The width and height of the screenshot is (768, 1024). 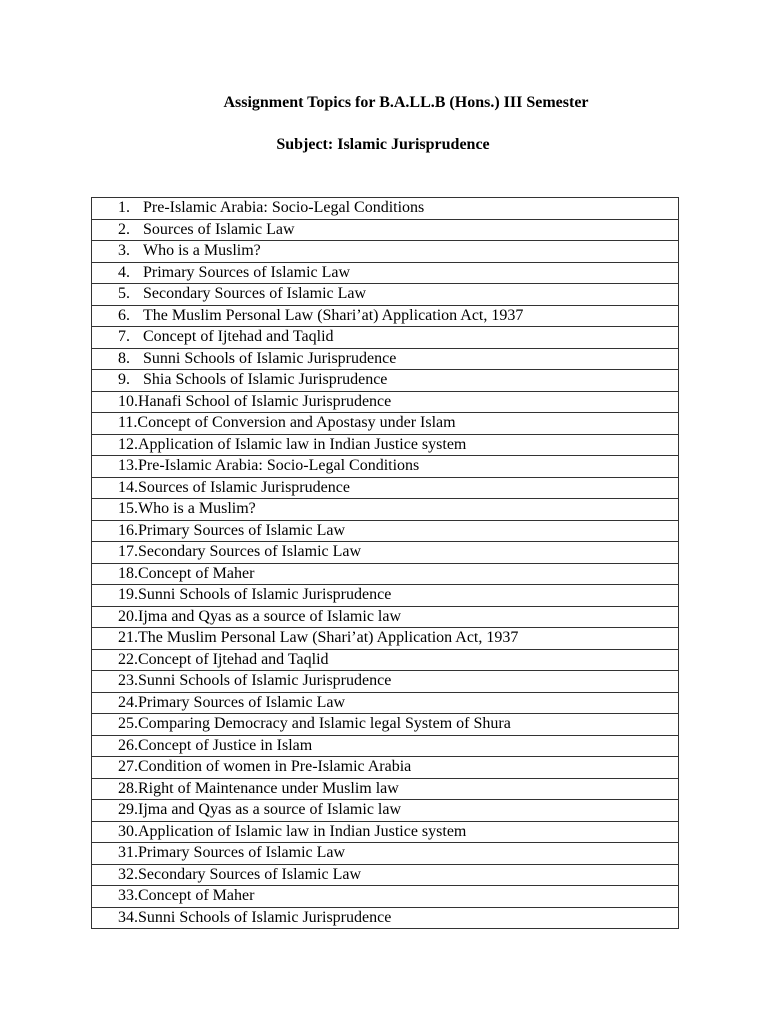 I want to click on topic-number: 12., so click(x=128, y=444).